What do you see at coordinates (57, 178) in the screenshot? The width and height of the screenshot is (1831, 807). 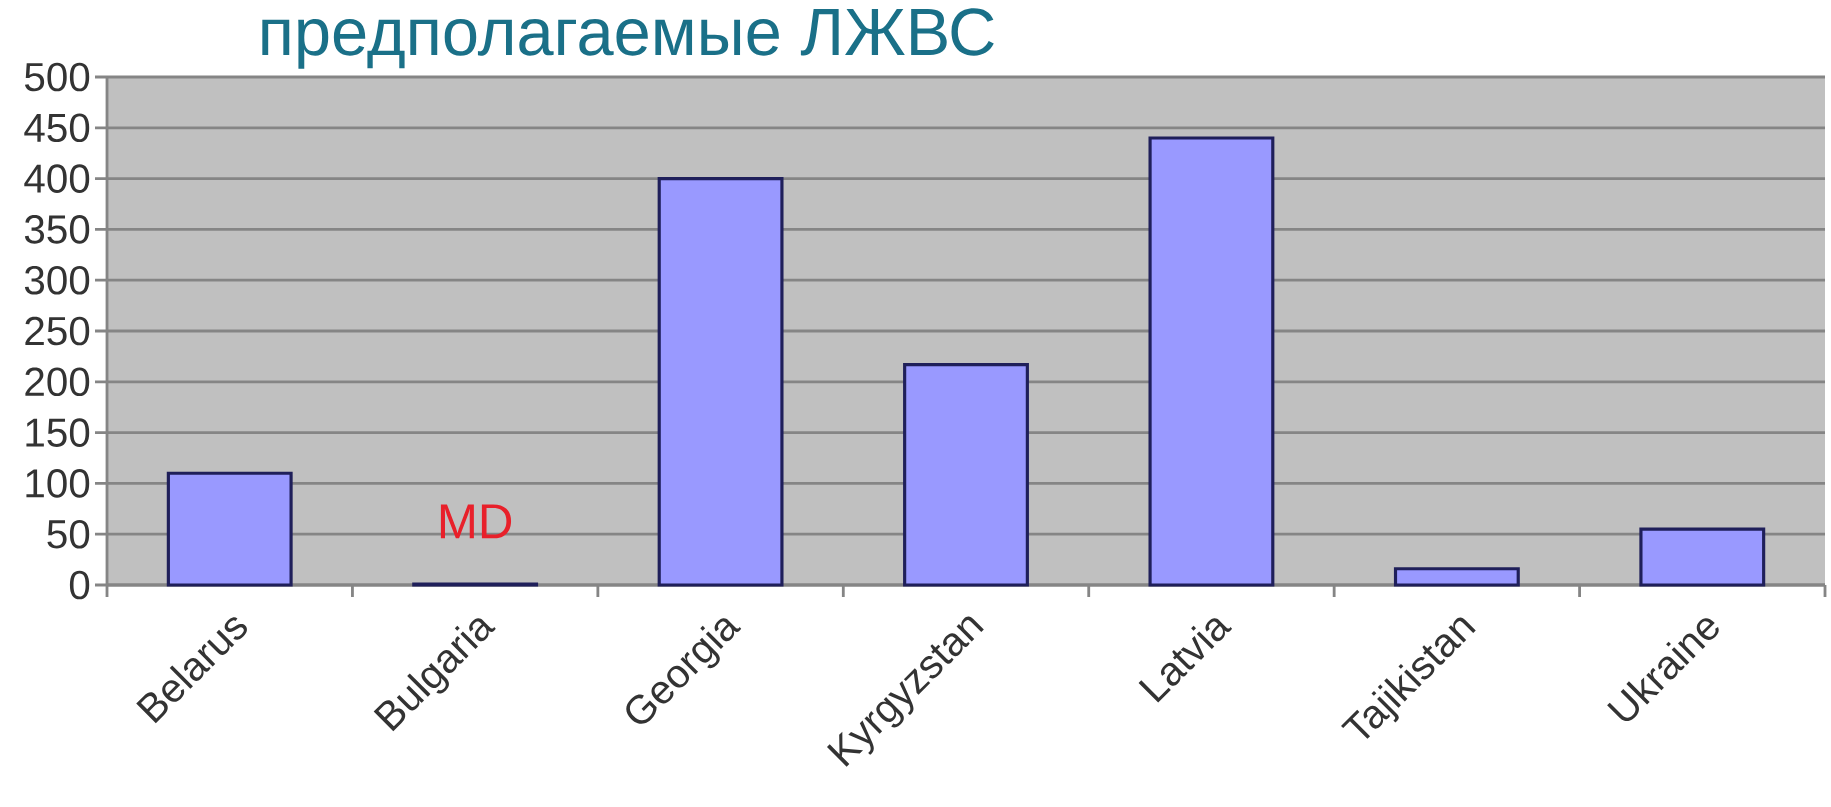 I see `y-tick-label: 400` at bounding box center [57, 178].